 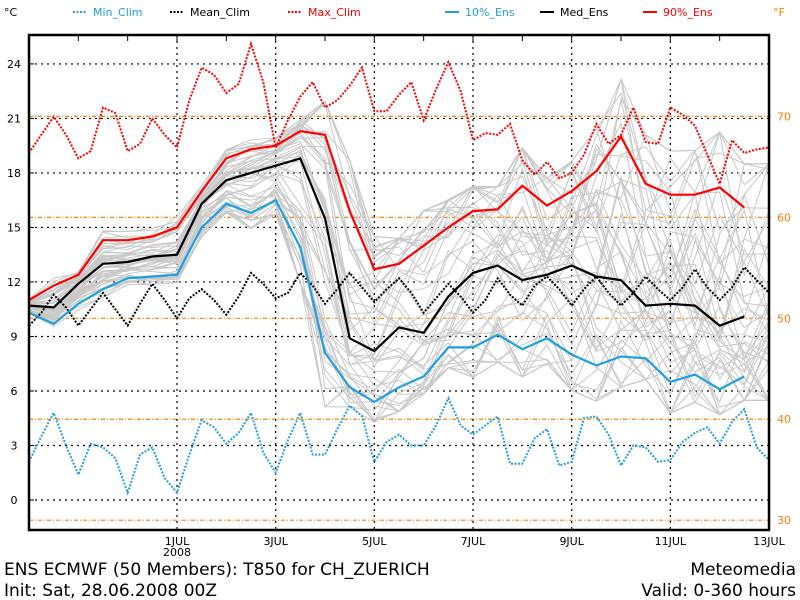 What do you see at coordinates (334, 12) in the screenshot?
I see `legend-label: Max_Clim` at bounding box center [334, 12].